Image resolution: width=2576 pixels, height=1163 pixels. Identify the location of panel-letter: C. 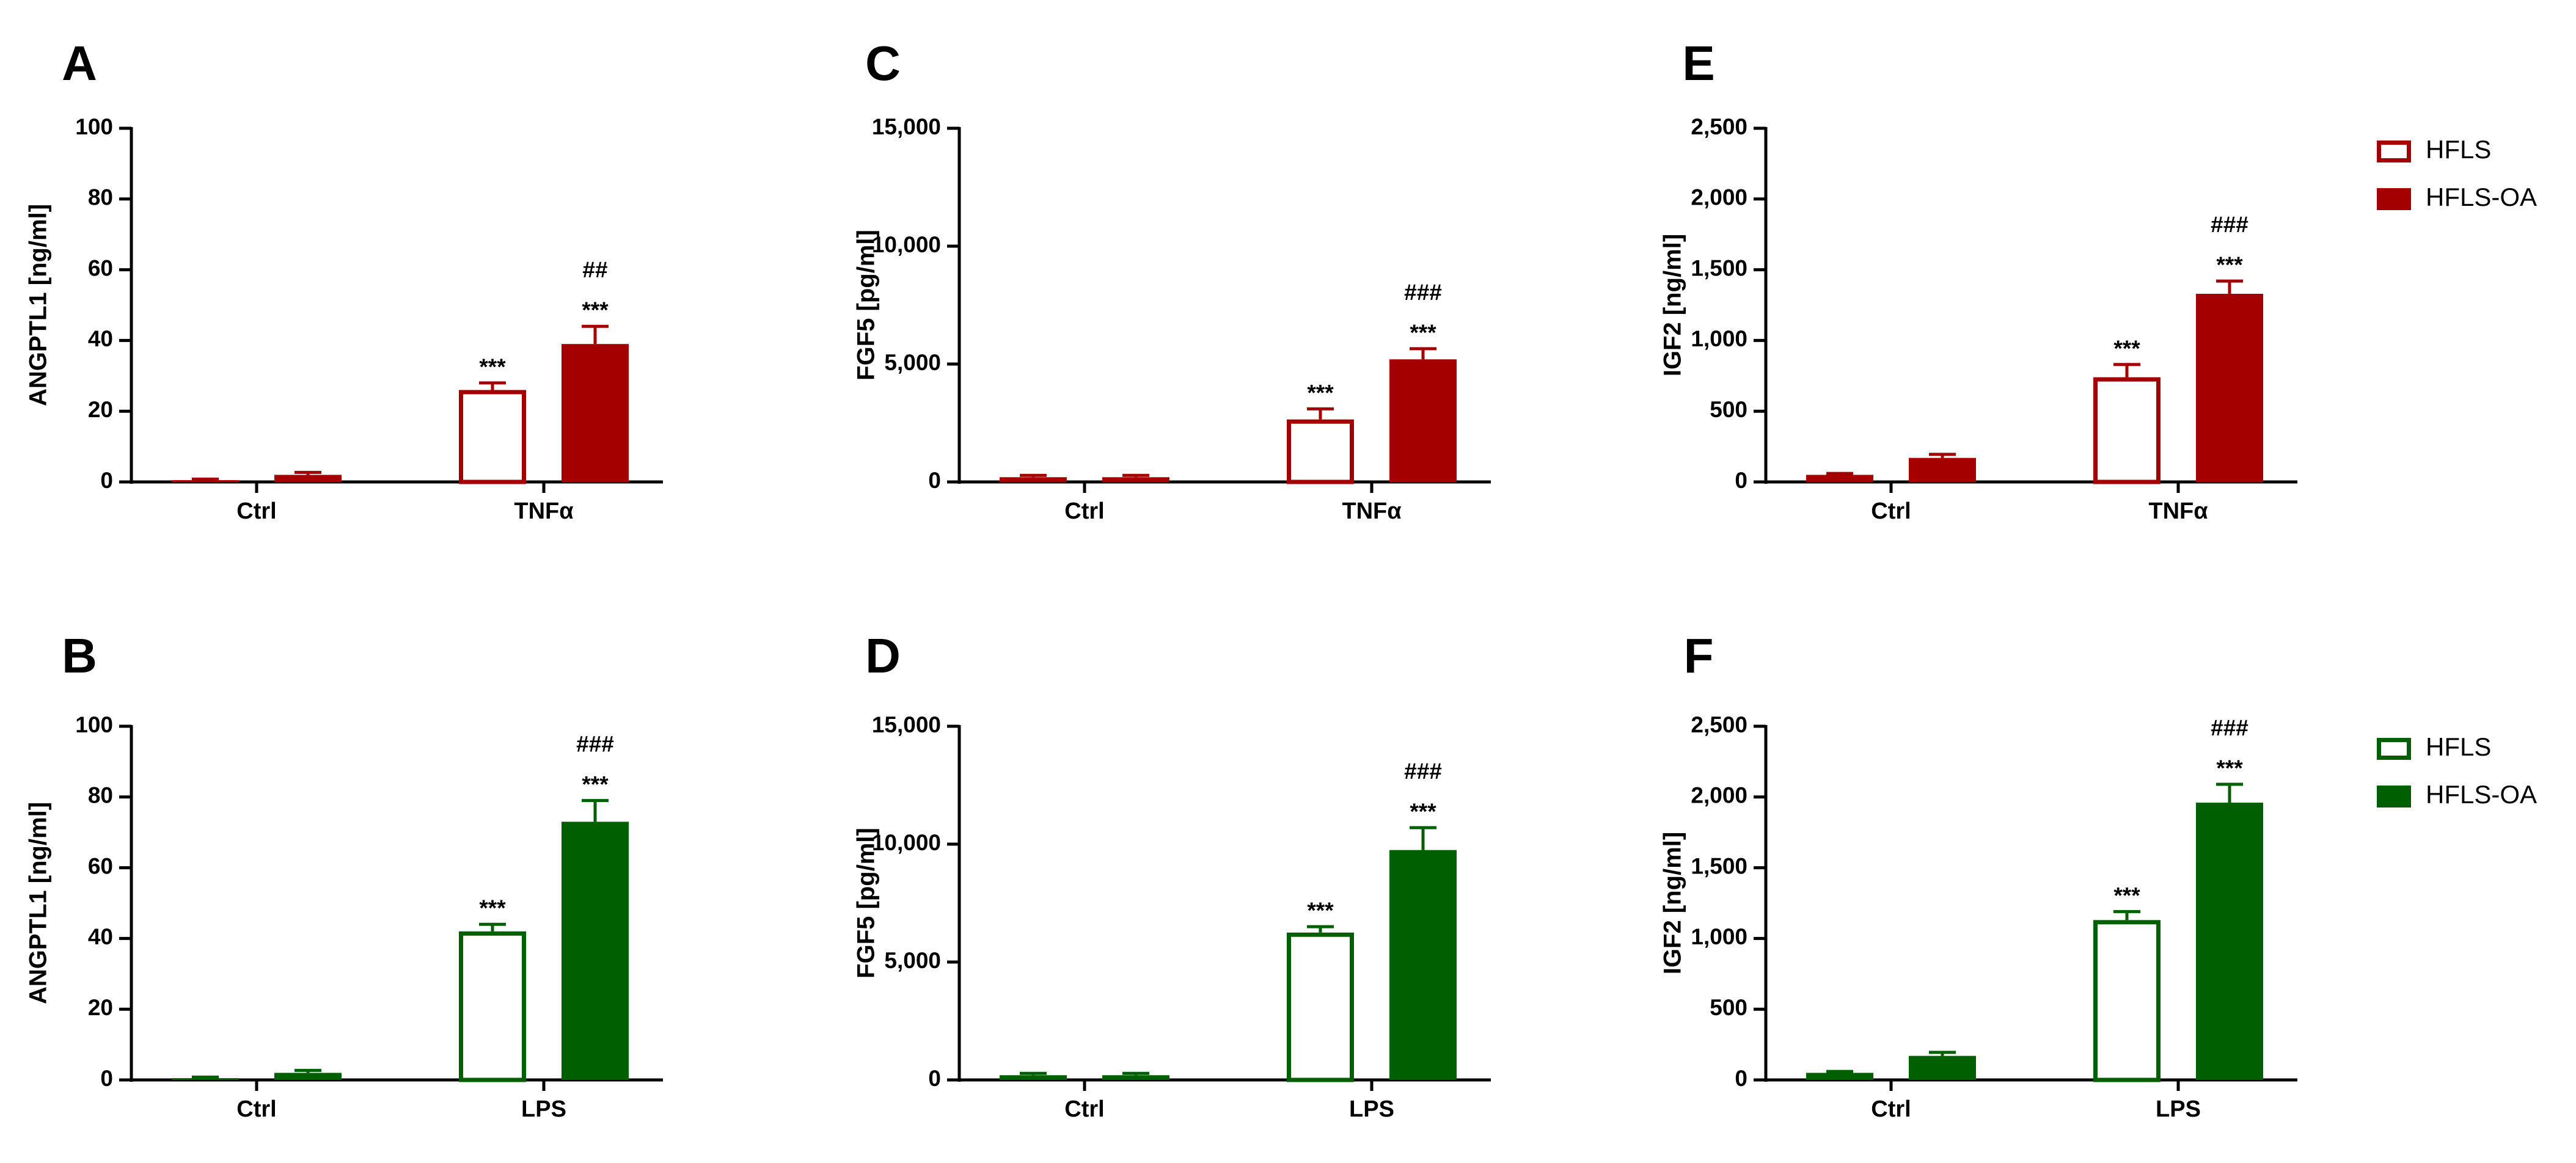
(883, 63).